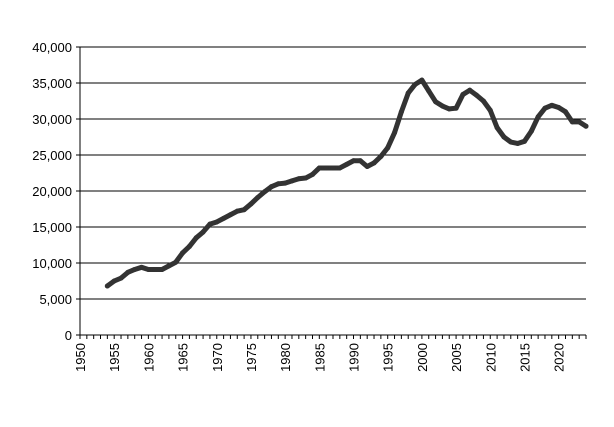 This screenshot has width=614, height=427. Describe the element at coordinates (52, 263) in the screenshot. I see `y-tick-label: 10,000` at that location.